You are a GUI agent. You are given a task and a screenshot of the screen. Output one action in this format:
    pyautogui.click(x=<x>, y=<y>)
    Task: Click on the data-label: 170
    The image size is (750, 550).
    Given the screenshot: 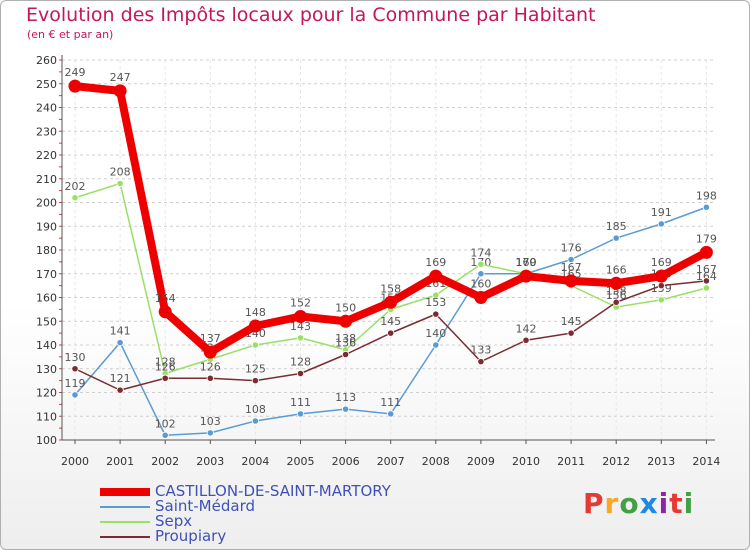 What is the action you would take?
    pyautogui.click(x=526, y=262)
    